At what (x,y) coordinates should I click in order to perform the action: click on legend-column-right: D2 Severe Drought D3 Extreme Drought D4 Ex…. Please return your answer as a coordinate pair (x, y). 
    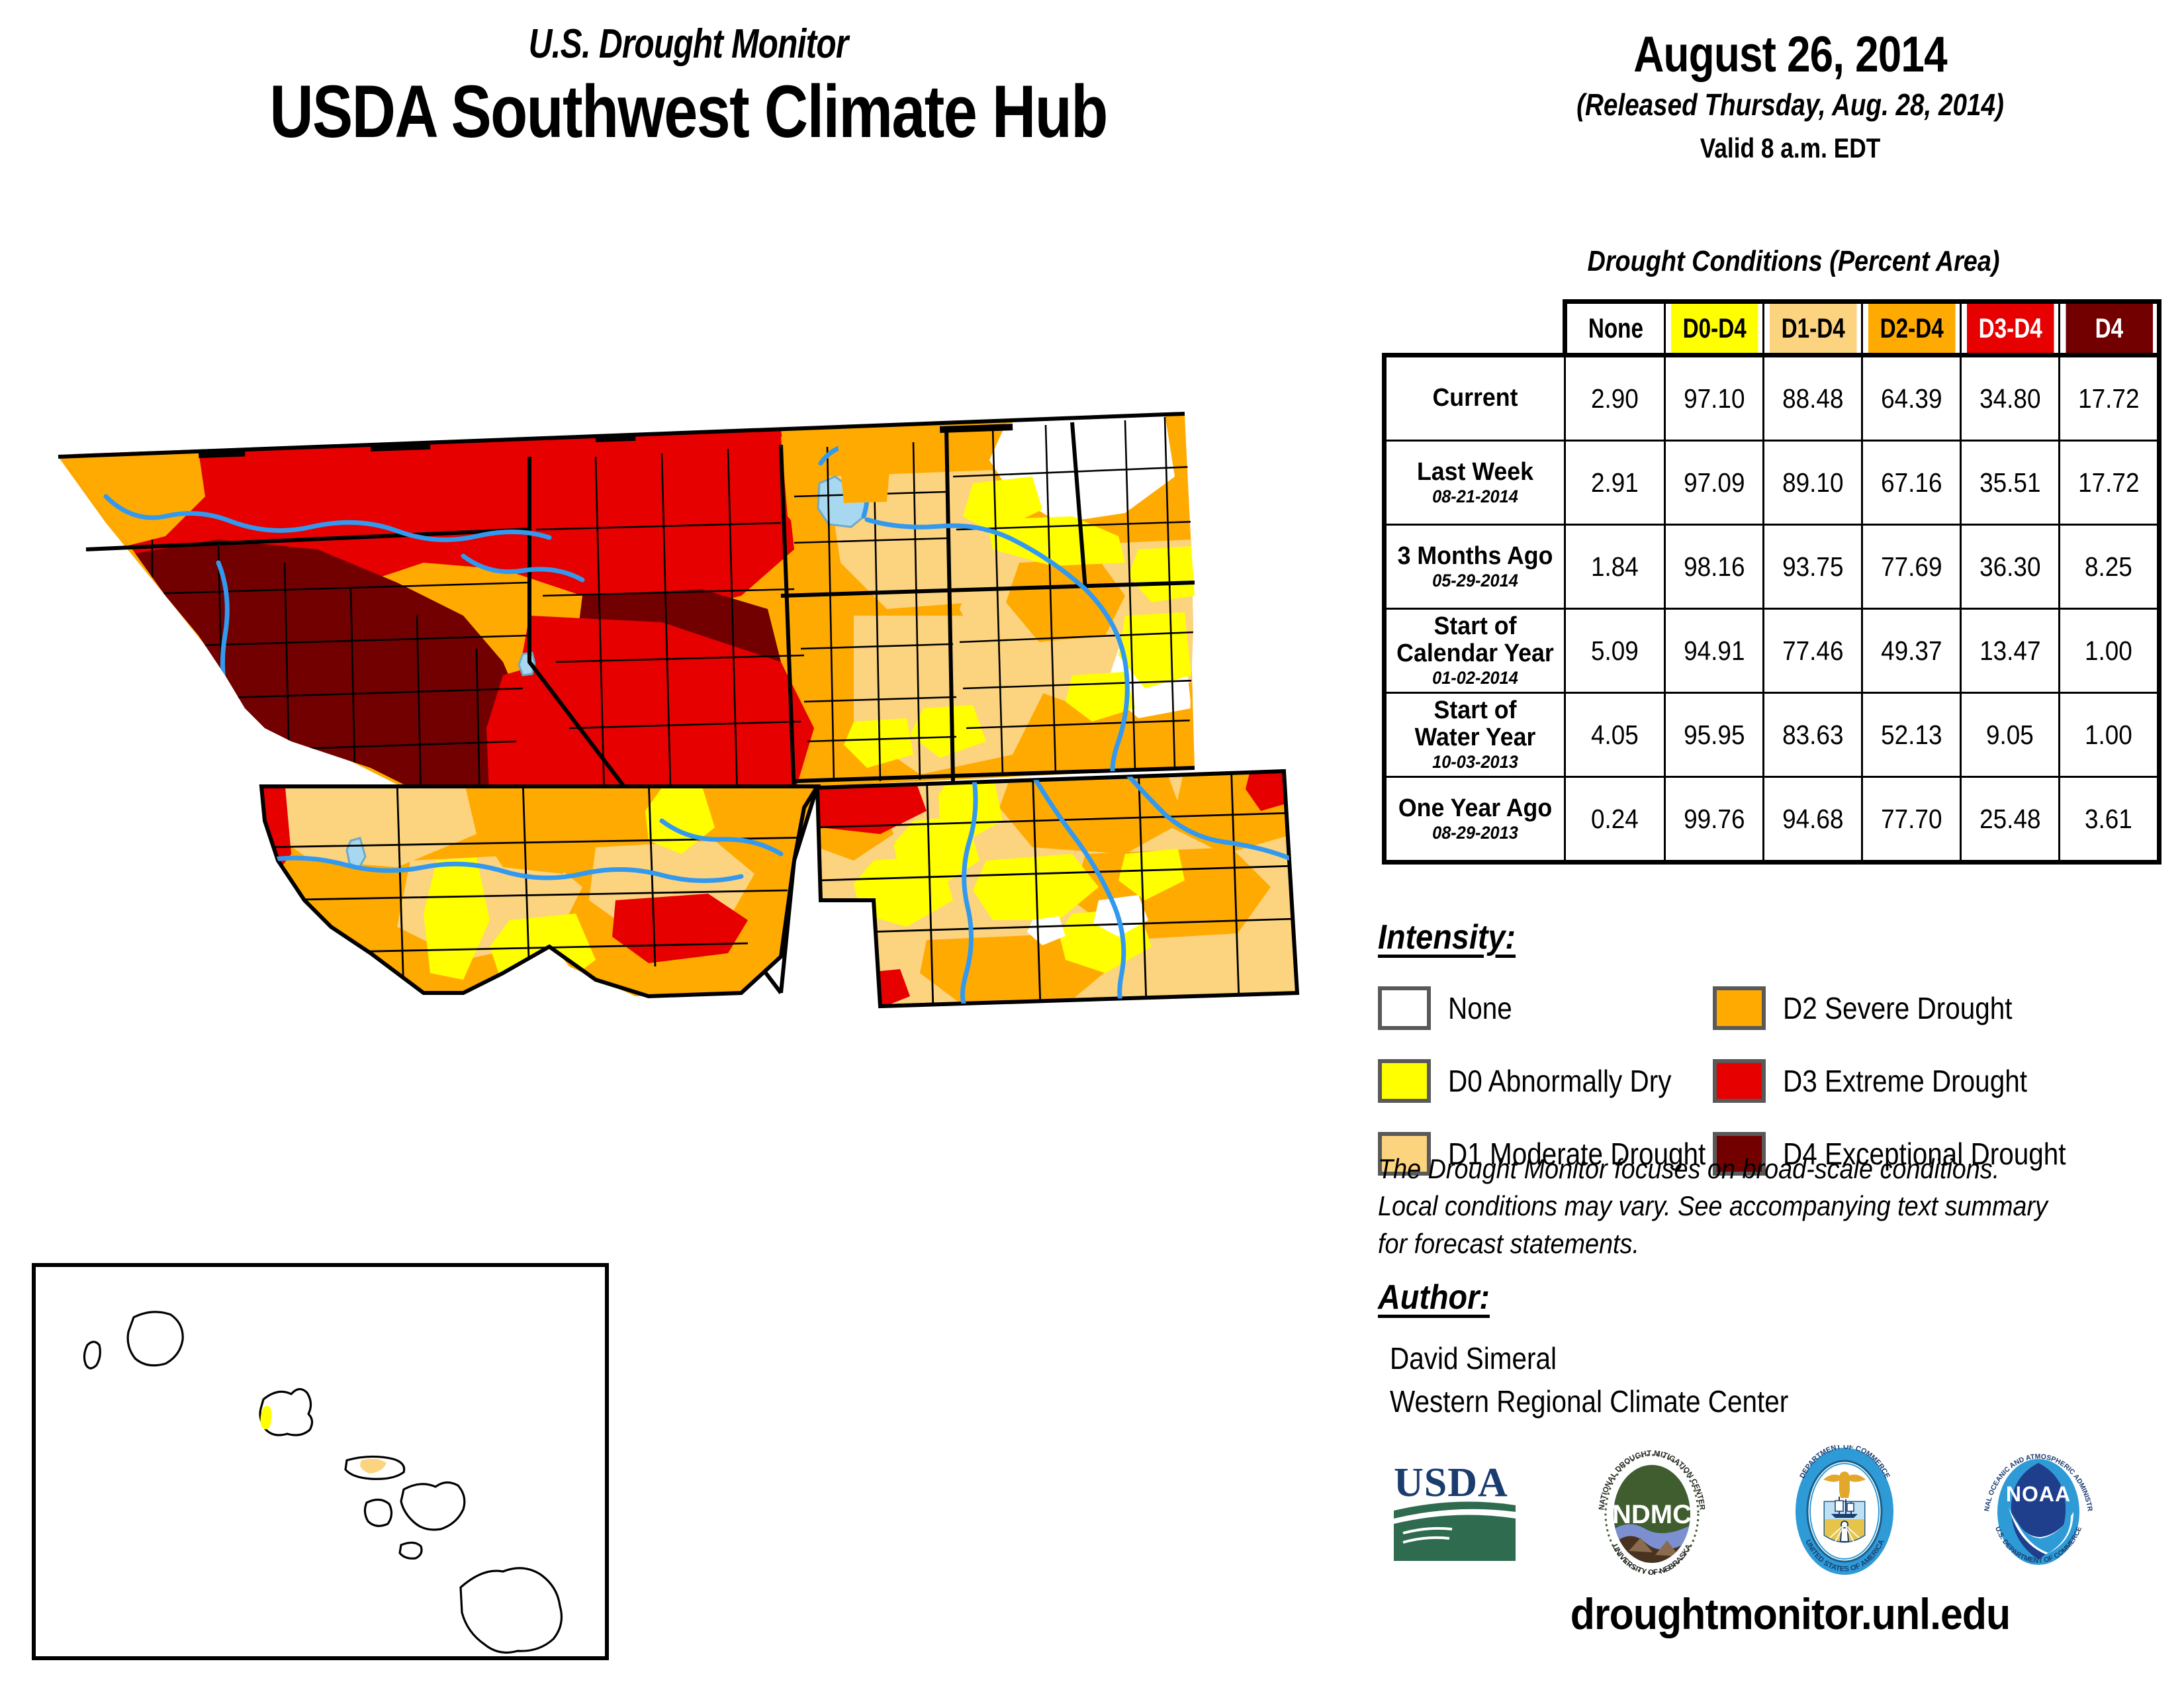
    Looking at the image, I should click on (1909, 1081).